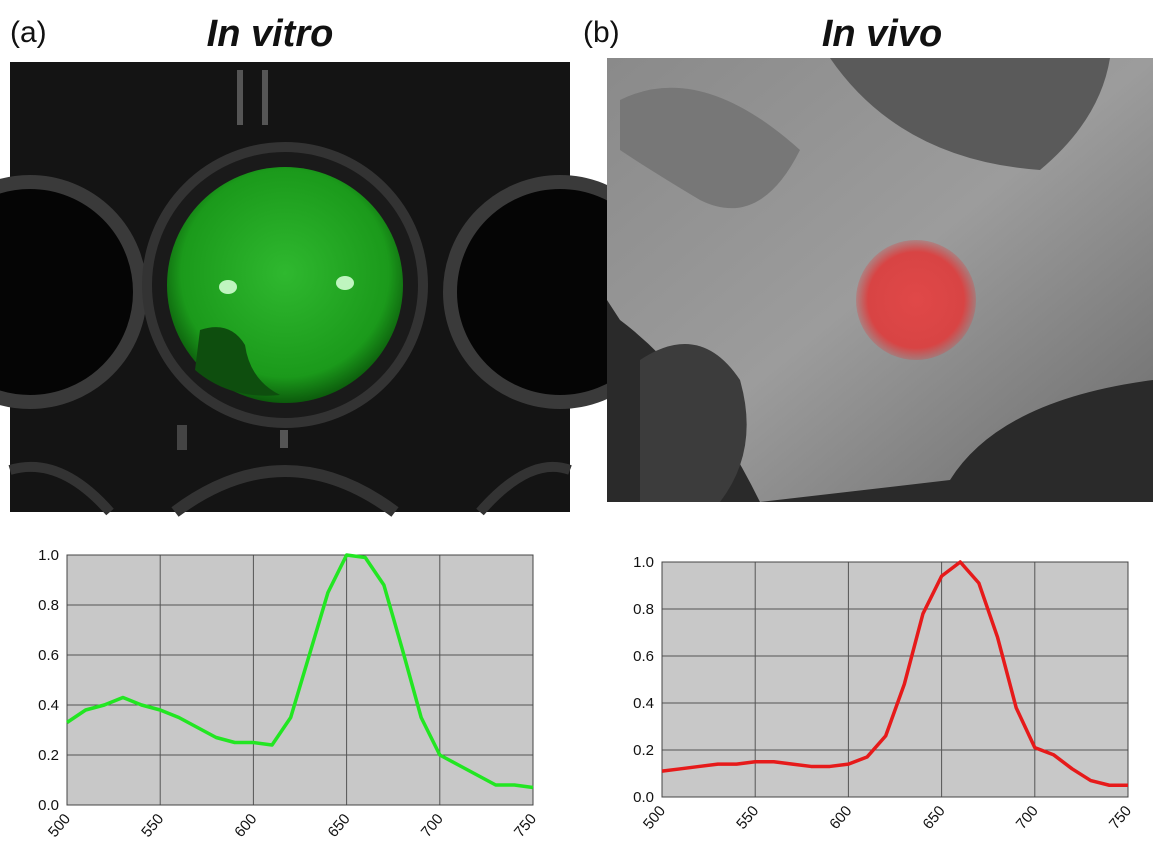 This screenshot has height=855, width=1153. What do you see at coordinates (601, 32) in the screenshot?
I see `panel-label: (b)` at bounding box center [601, 32].